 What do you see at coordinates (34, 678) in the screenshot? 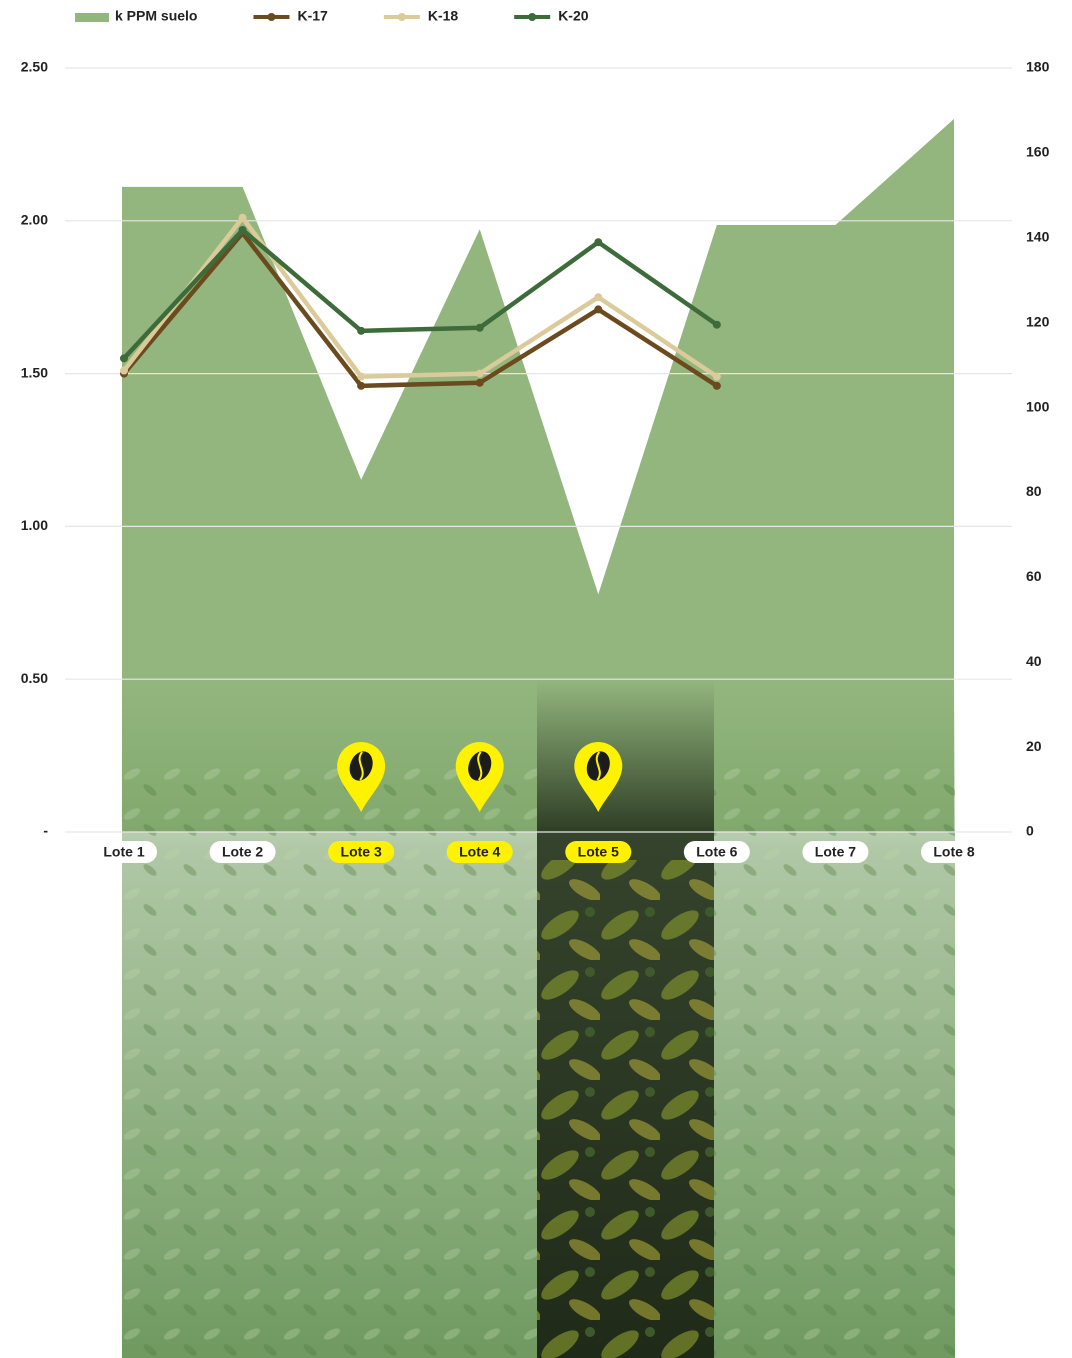
I see `y-tick-label: 0.50` at bounding box center [34, 678].